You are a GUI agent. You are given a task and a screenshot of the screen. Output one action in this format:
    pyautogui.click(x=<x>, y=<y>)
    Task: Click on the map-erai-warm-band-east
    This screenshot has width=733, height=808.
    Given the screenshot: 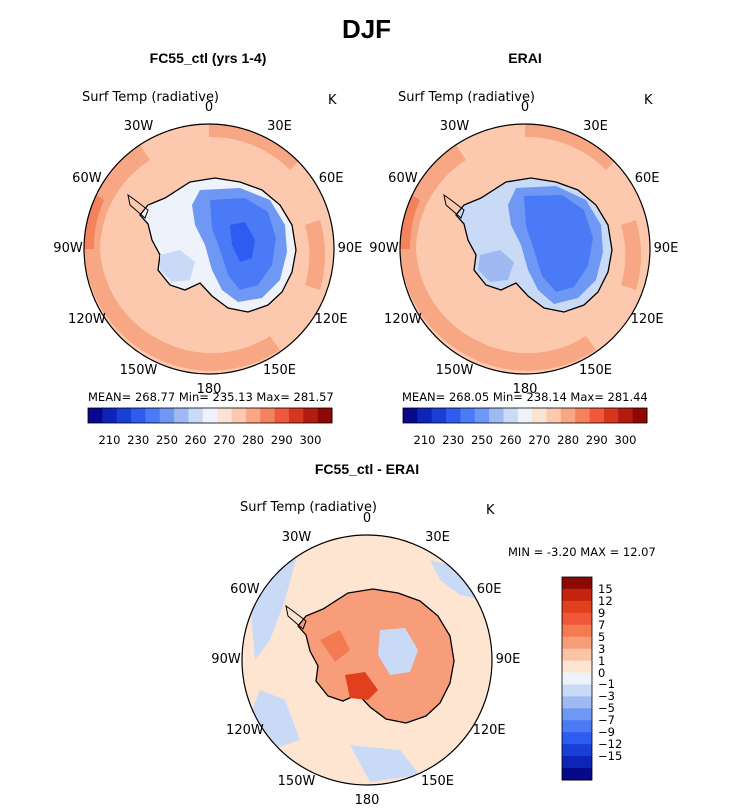 What is the action you would take?
    pyautogui.click(x=631, y=255)
    